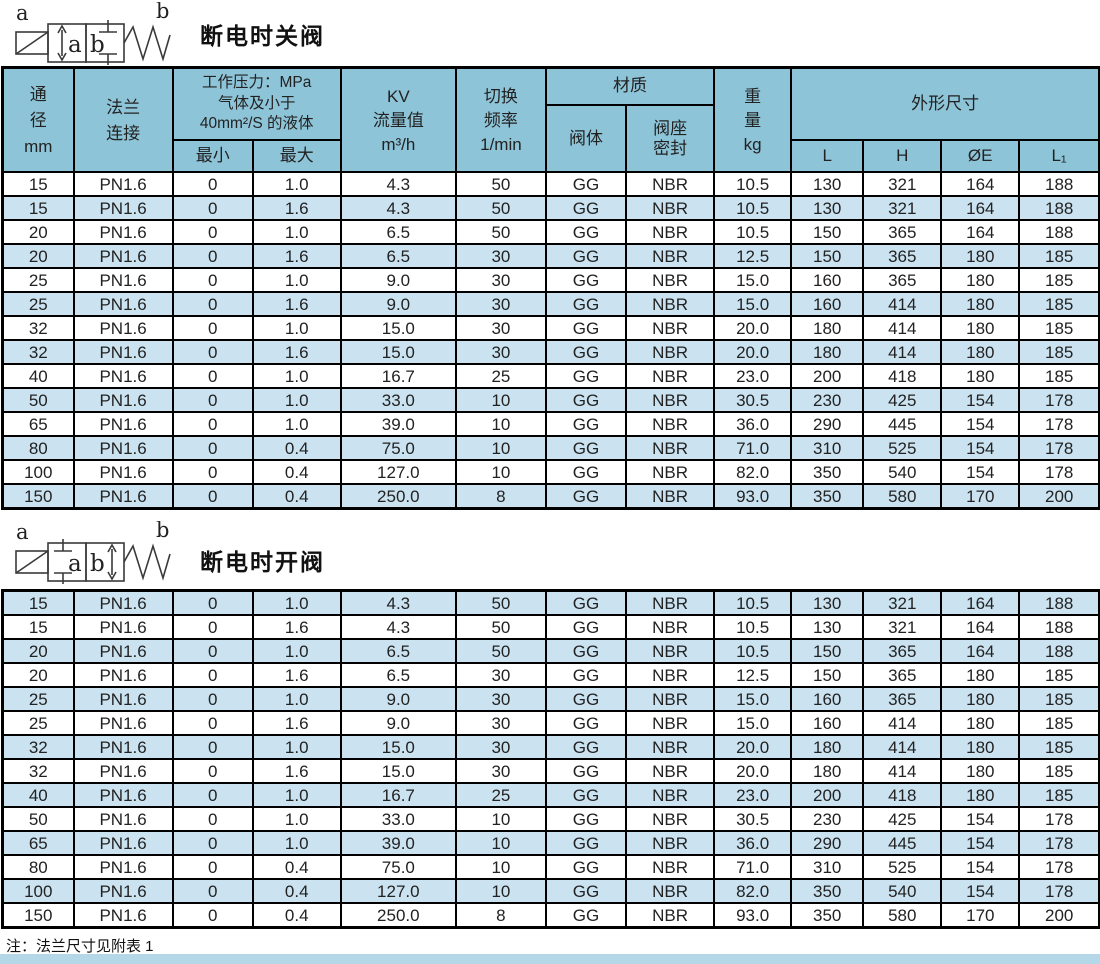 Image resolution: width=1100 pixels, height=964 pixels. What do you see at coordinates (902, 448) in the screenshot?
I see `cell: 525` at bounding box center [902, 448].